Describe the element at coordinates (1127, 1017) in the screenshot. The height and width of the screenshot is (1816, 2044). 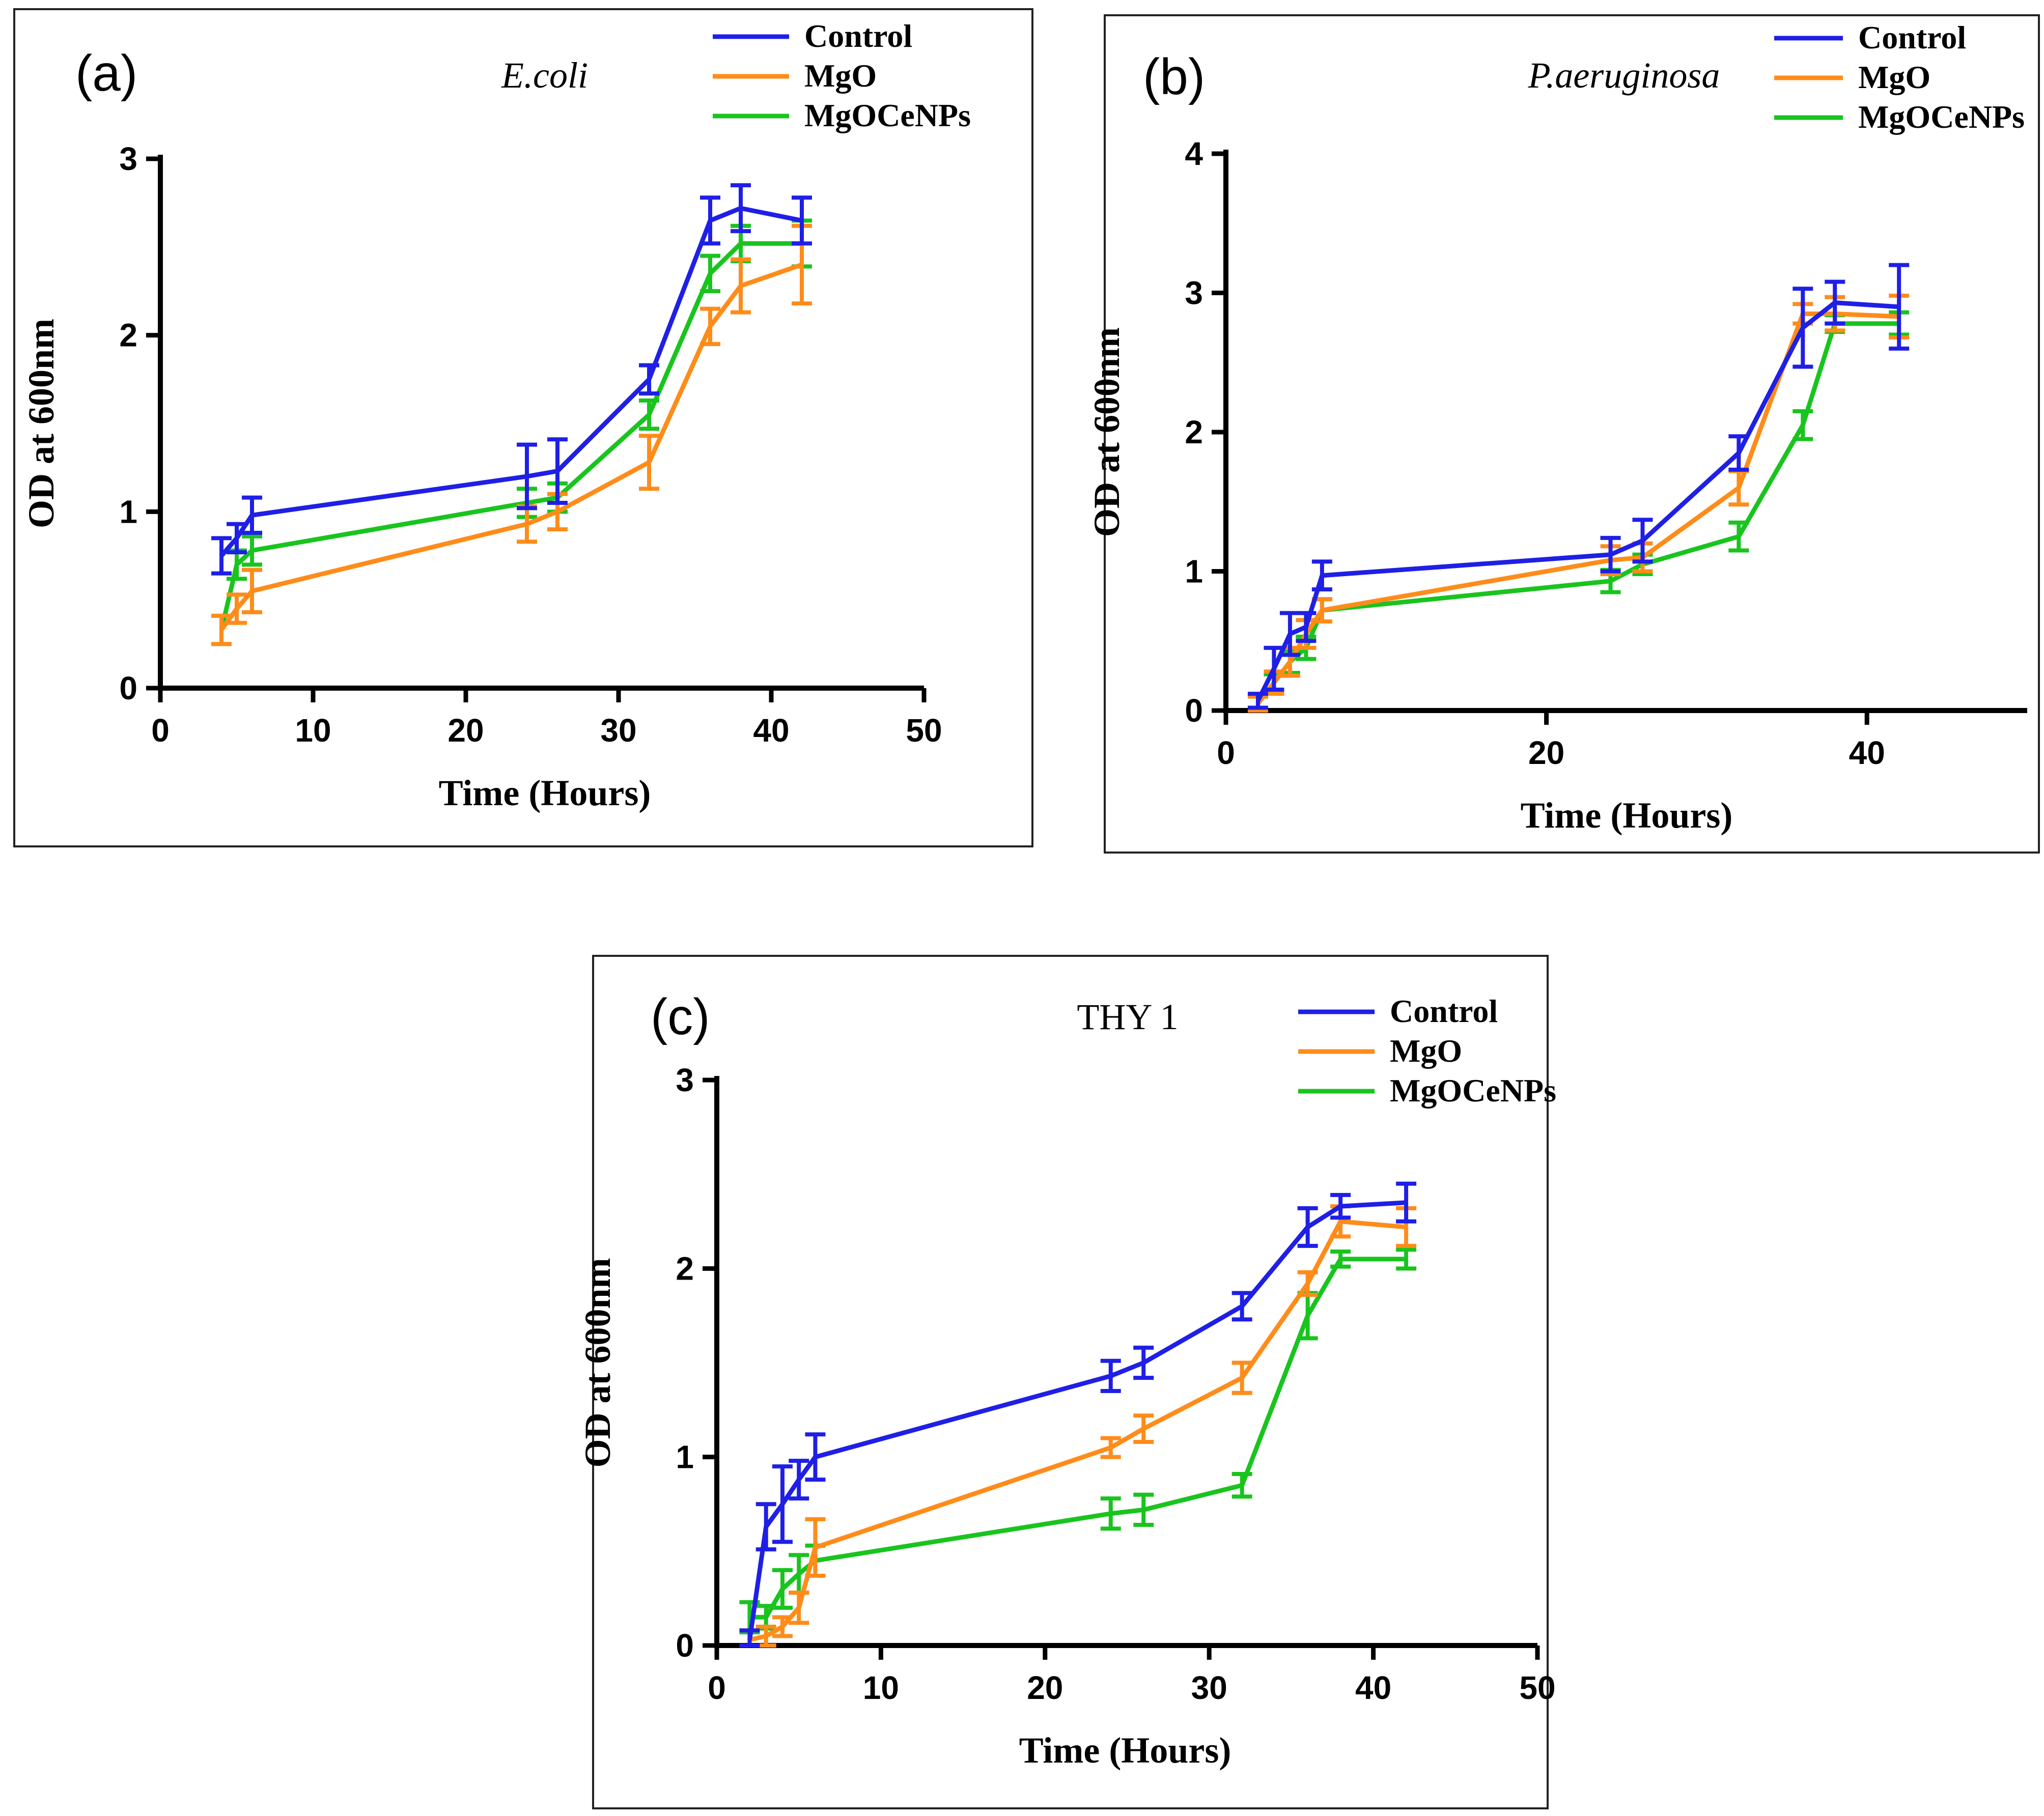
I see `chart-title: THY 1` at that location.